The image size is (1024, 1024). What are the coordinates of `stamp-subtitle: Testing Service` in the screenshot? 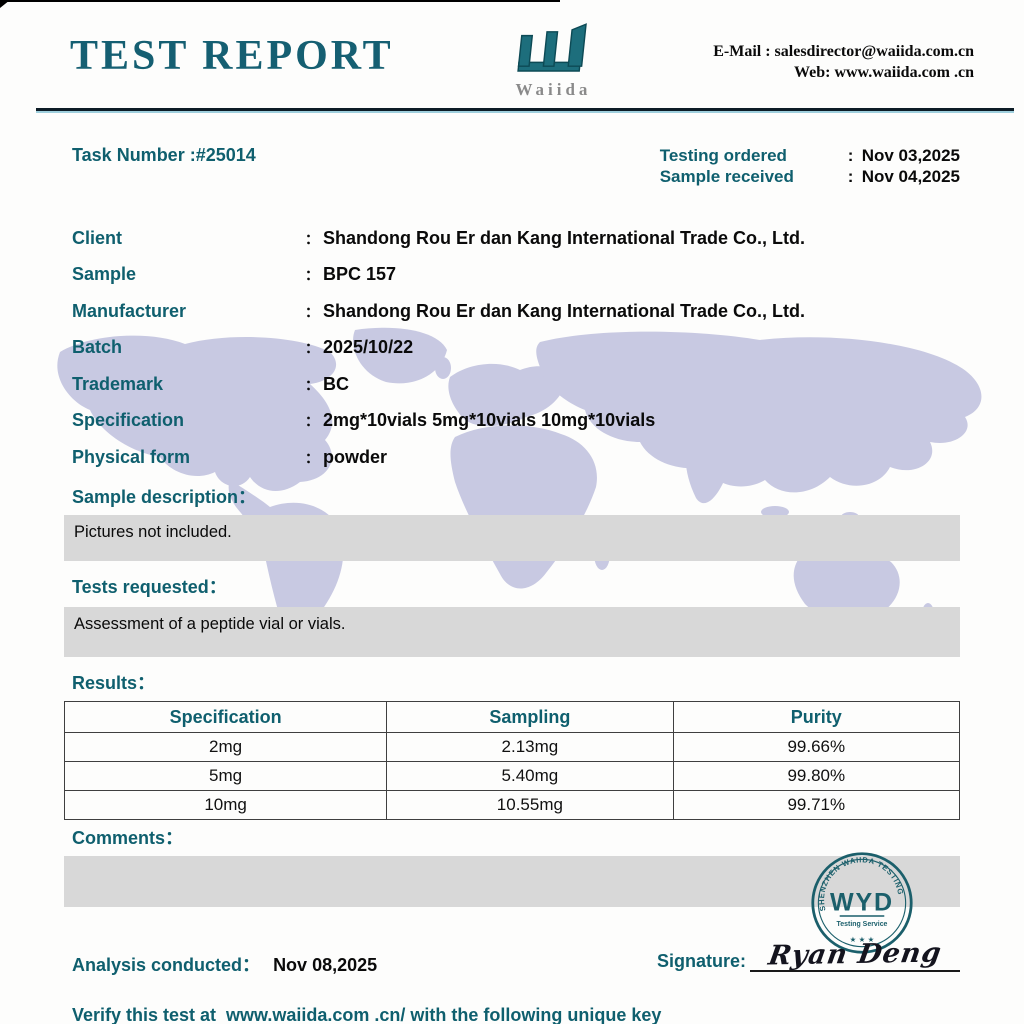 It's located at (862, 924).